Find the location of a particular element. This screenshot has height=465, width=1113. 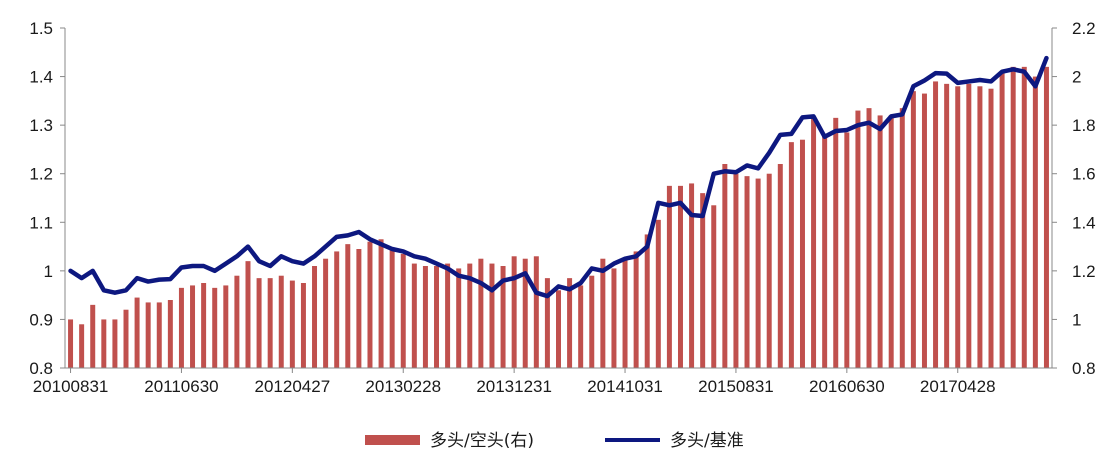

right-tick-label: 1.8 is located at coordinates (1084, 125).